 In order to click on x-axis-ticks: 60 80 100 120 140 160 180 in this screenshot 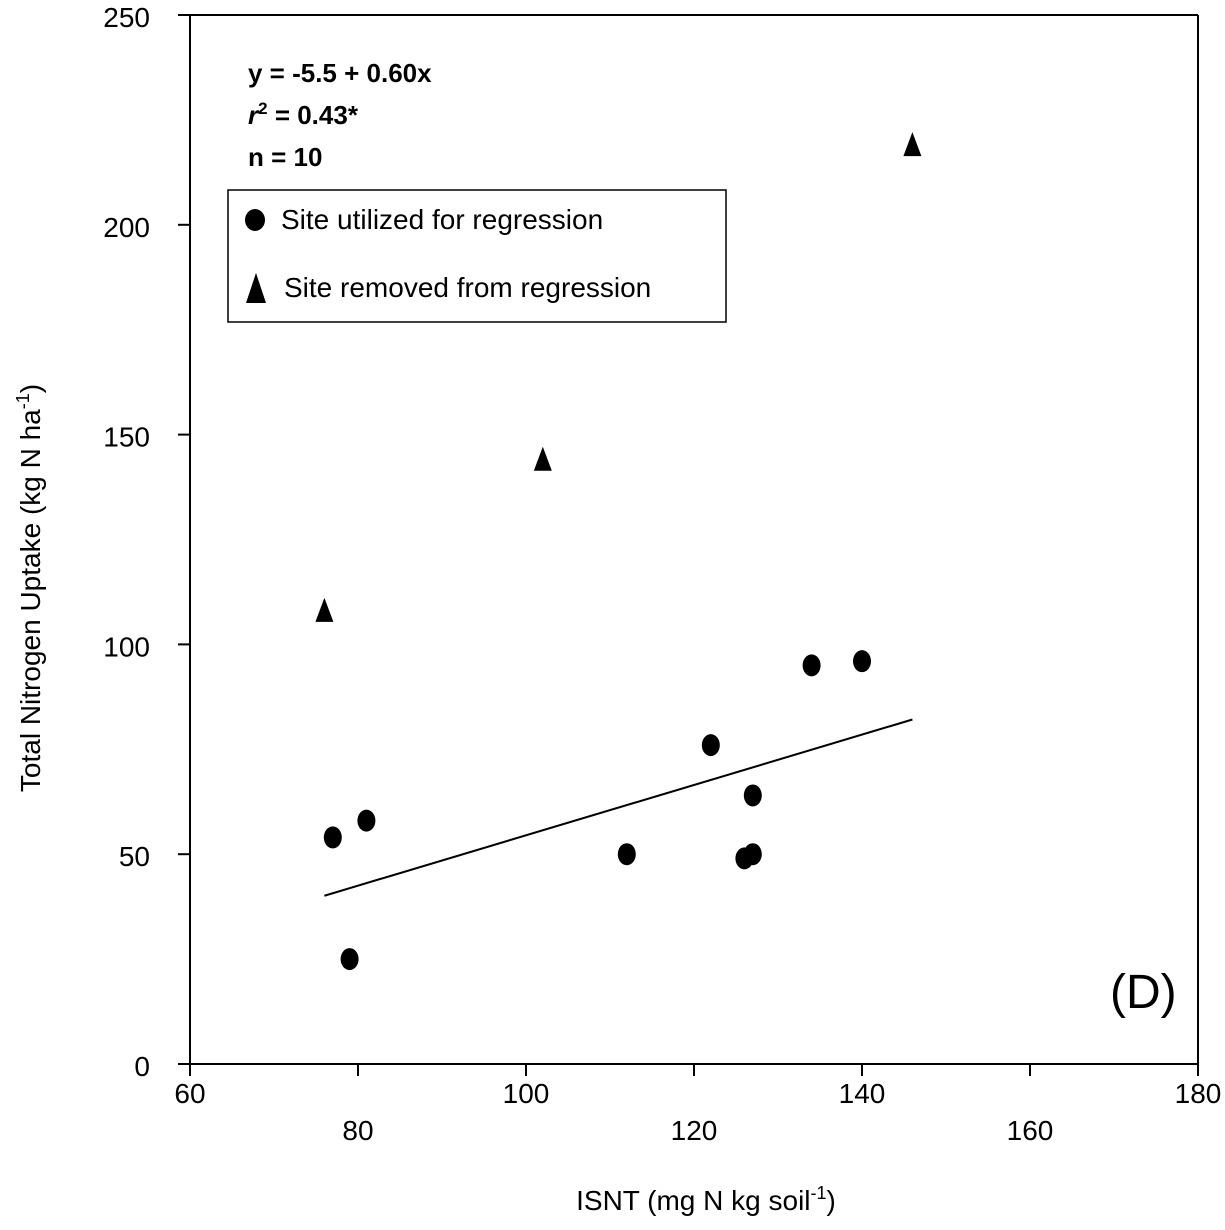, I will do `click(697, 1105)`.